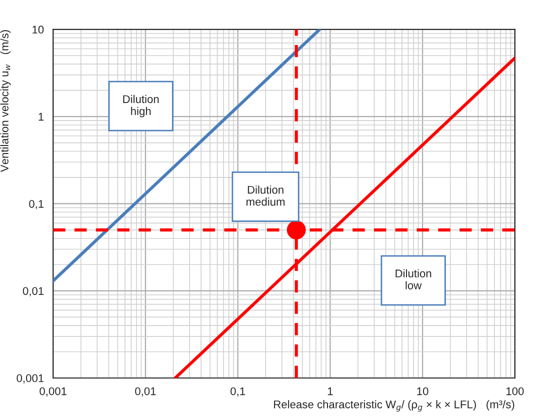  Describe the element at coordinates (330, 391) in the screenshot. I see `x-tick-label: 1` at that location.